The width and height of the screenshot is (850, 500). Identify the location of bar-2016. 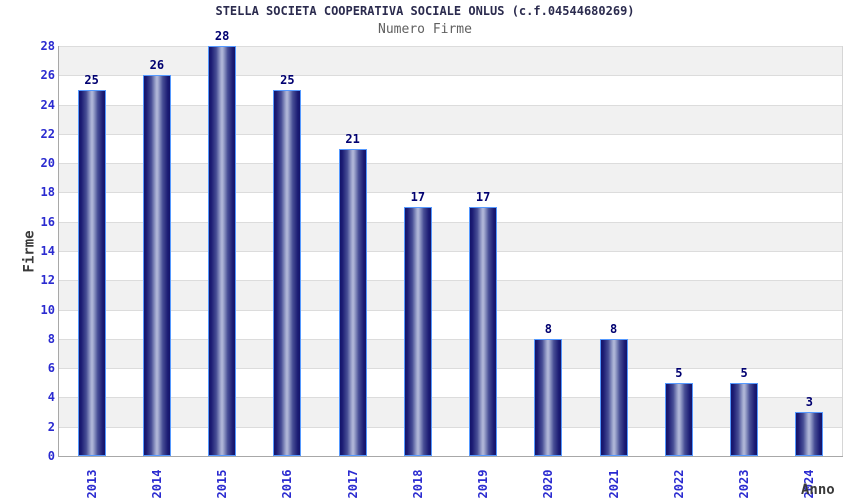
(287, 272).